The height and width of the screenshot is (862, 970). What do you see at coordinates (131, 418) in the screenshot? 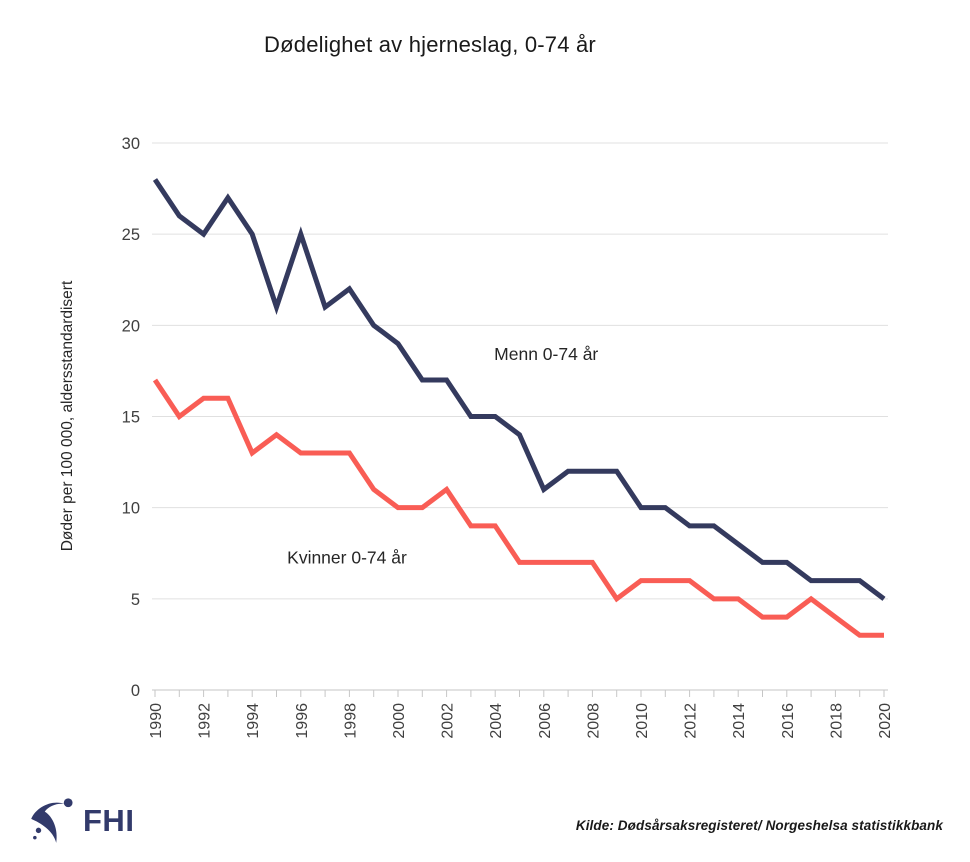
I see `y-tick-label: 15` at bounding box center [131, 418].